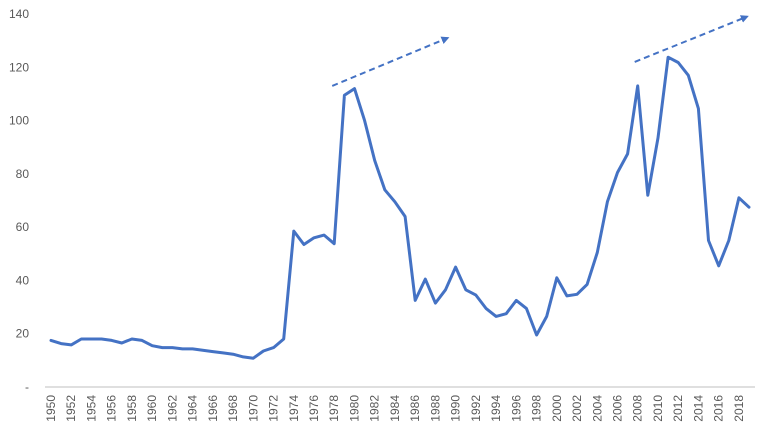 Image resolution: width=768 pixels, height=433 pixels. What do you see at coordinates (233, 408) in the screenshot?
I see `x-tick-label: 1968` at bounding box center [233, 408].